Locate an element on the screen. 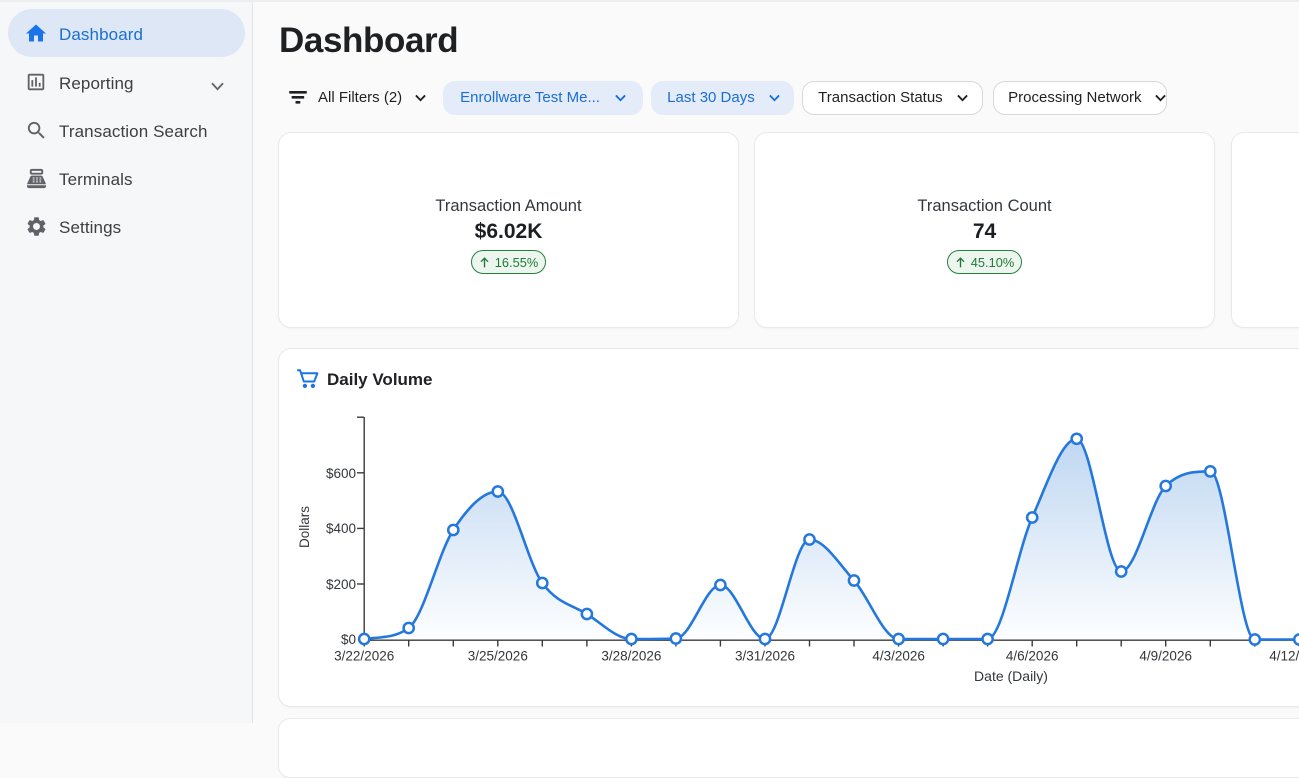  svg-text: Date (Daily) is located at coordinates (1011, 676).